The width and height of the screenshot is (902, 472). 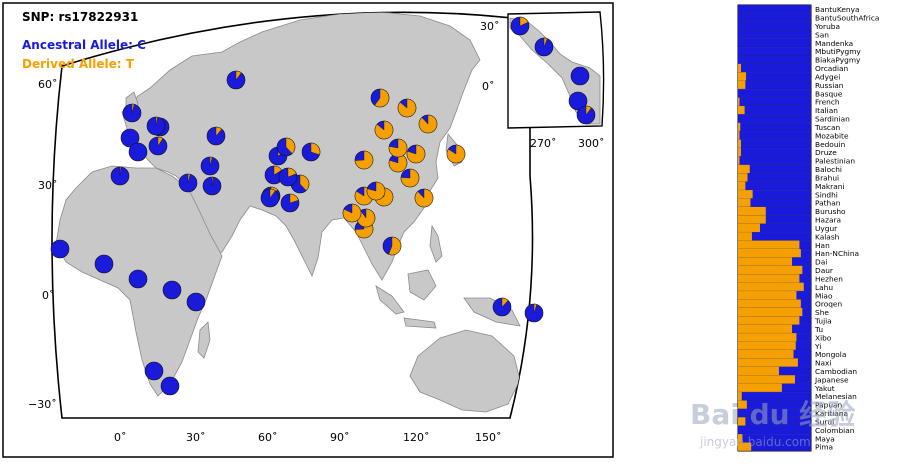 I want to click on pie-marker-daur, so click(x=428, y=124).